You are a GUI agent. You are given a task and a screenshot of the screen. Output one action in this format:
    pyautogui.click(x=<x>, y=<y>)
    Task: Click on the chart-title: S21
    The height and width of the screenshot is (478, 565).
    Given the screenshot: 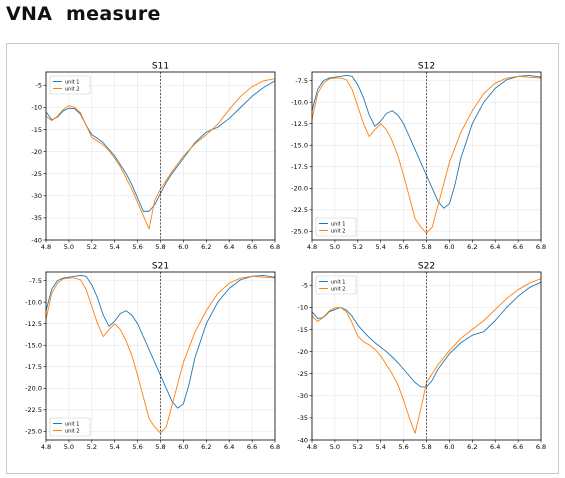 What is the action you would take?
    pyautogui.click(x=160, y=267)
    